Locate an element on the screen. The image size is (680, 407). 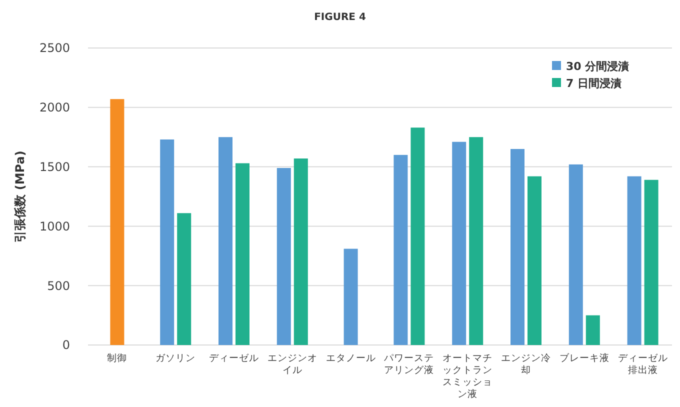
x-tick-label: ディーゼル排出液 is located at coordinates (643, 364).